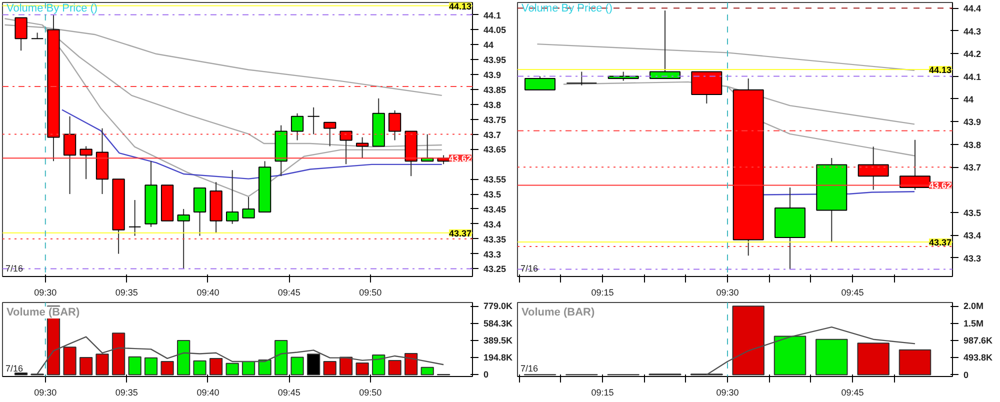  What do you see at coordinates (979, 357) in the screenshot?
I see `y-tick-label: 493.8K` at bounding box center [979, 357].